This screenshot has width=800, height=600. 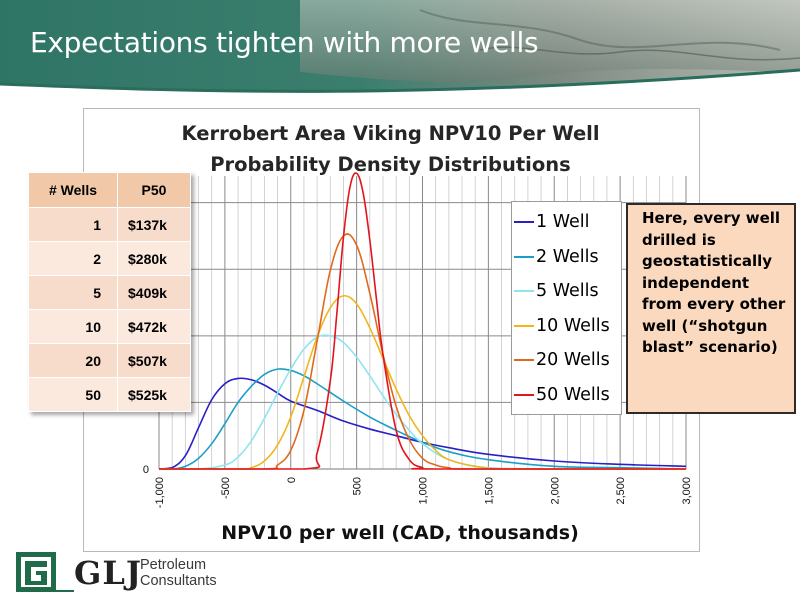 I want to click on table-cell-wells: 1, so click(x=73, y=224).